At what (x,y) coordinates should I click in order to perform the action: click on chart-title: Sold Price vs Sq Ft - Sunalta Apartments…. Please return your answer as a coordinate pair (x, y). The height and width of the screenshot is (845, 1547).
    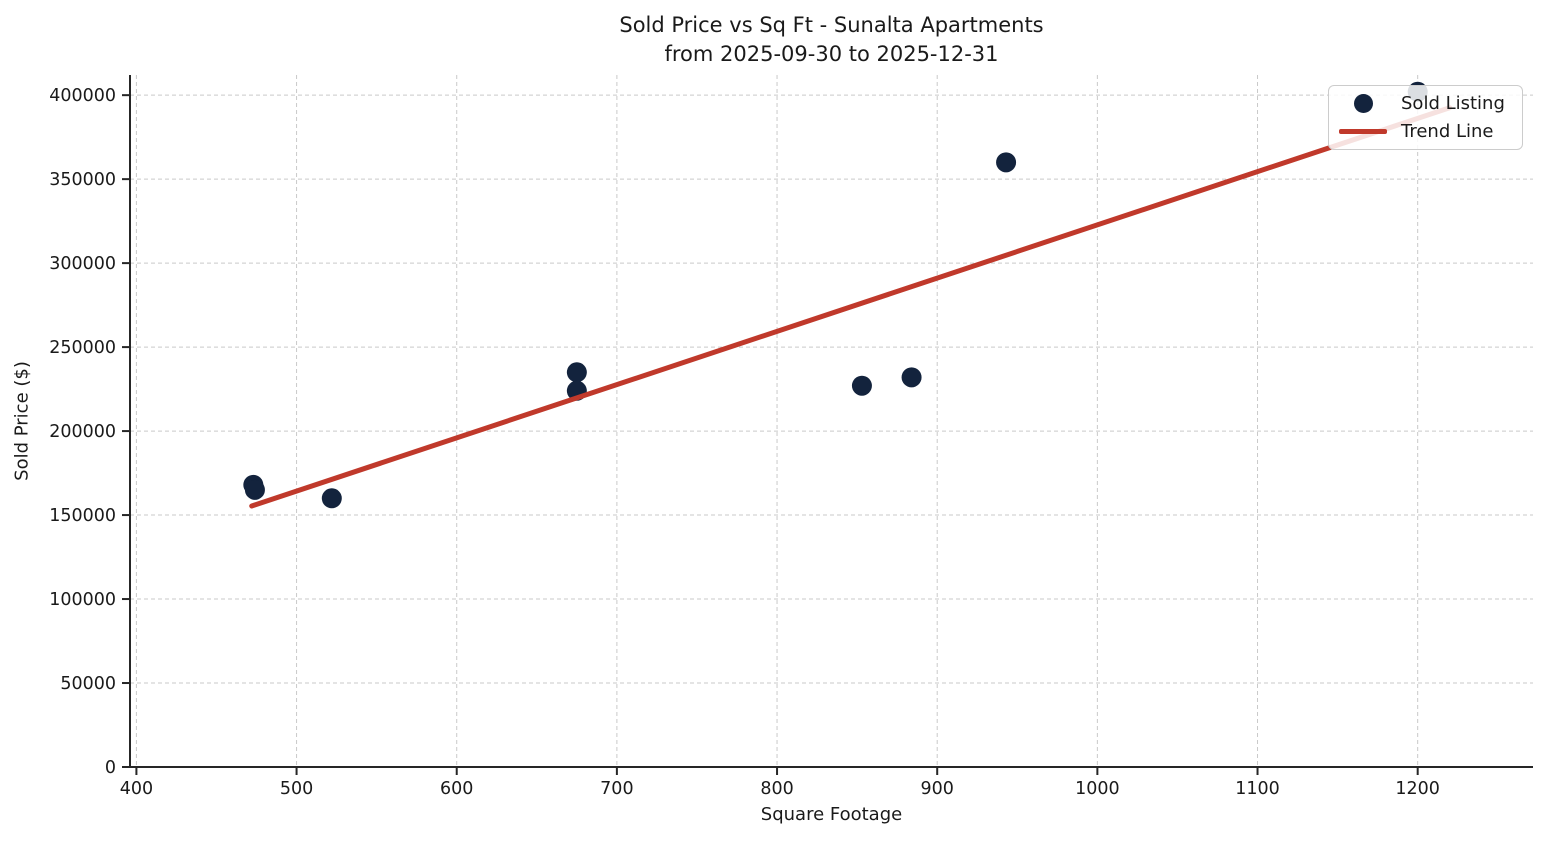
    Looking at the image, I should click on (831, 40).